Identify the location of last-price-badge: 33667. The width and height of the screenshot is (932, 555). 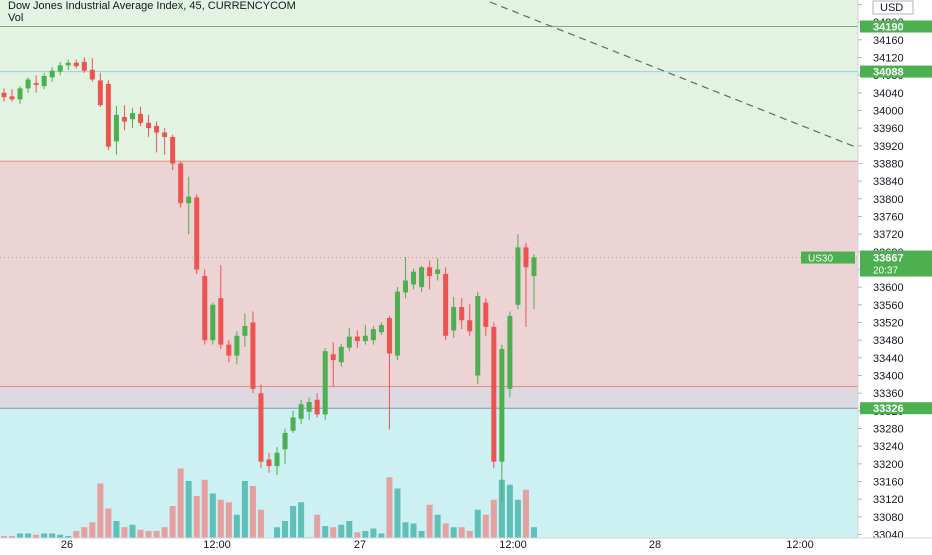
(888, 259).